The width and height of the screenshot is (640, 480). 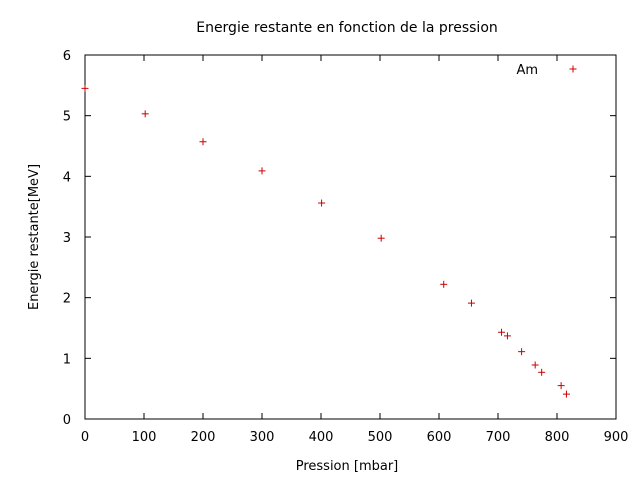 I want to click on y-tick-label: 5, so click(x=67, y=117).